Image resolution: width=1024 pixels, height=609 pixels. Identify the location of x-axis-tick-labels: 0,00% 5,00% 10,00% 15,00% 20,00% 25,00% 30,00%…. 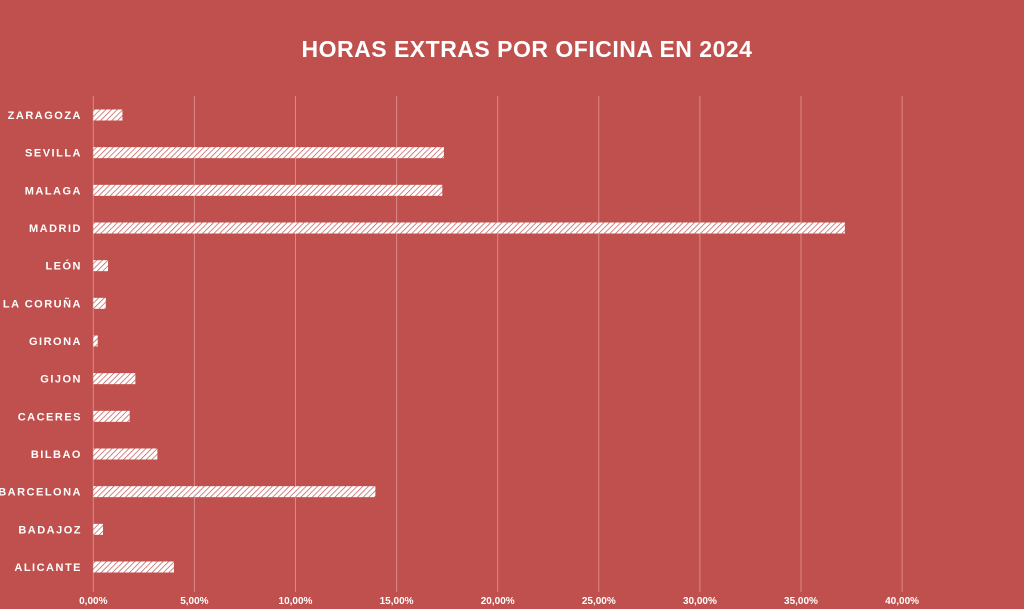
(499, 601).